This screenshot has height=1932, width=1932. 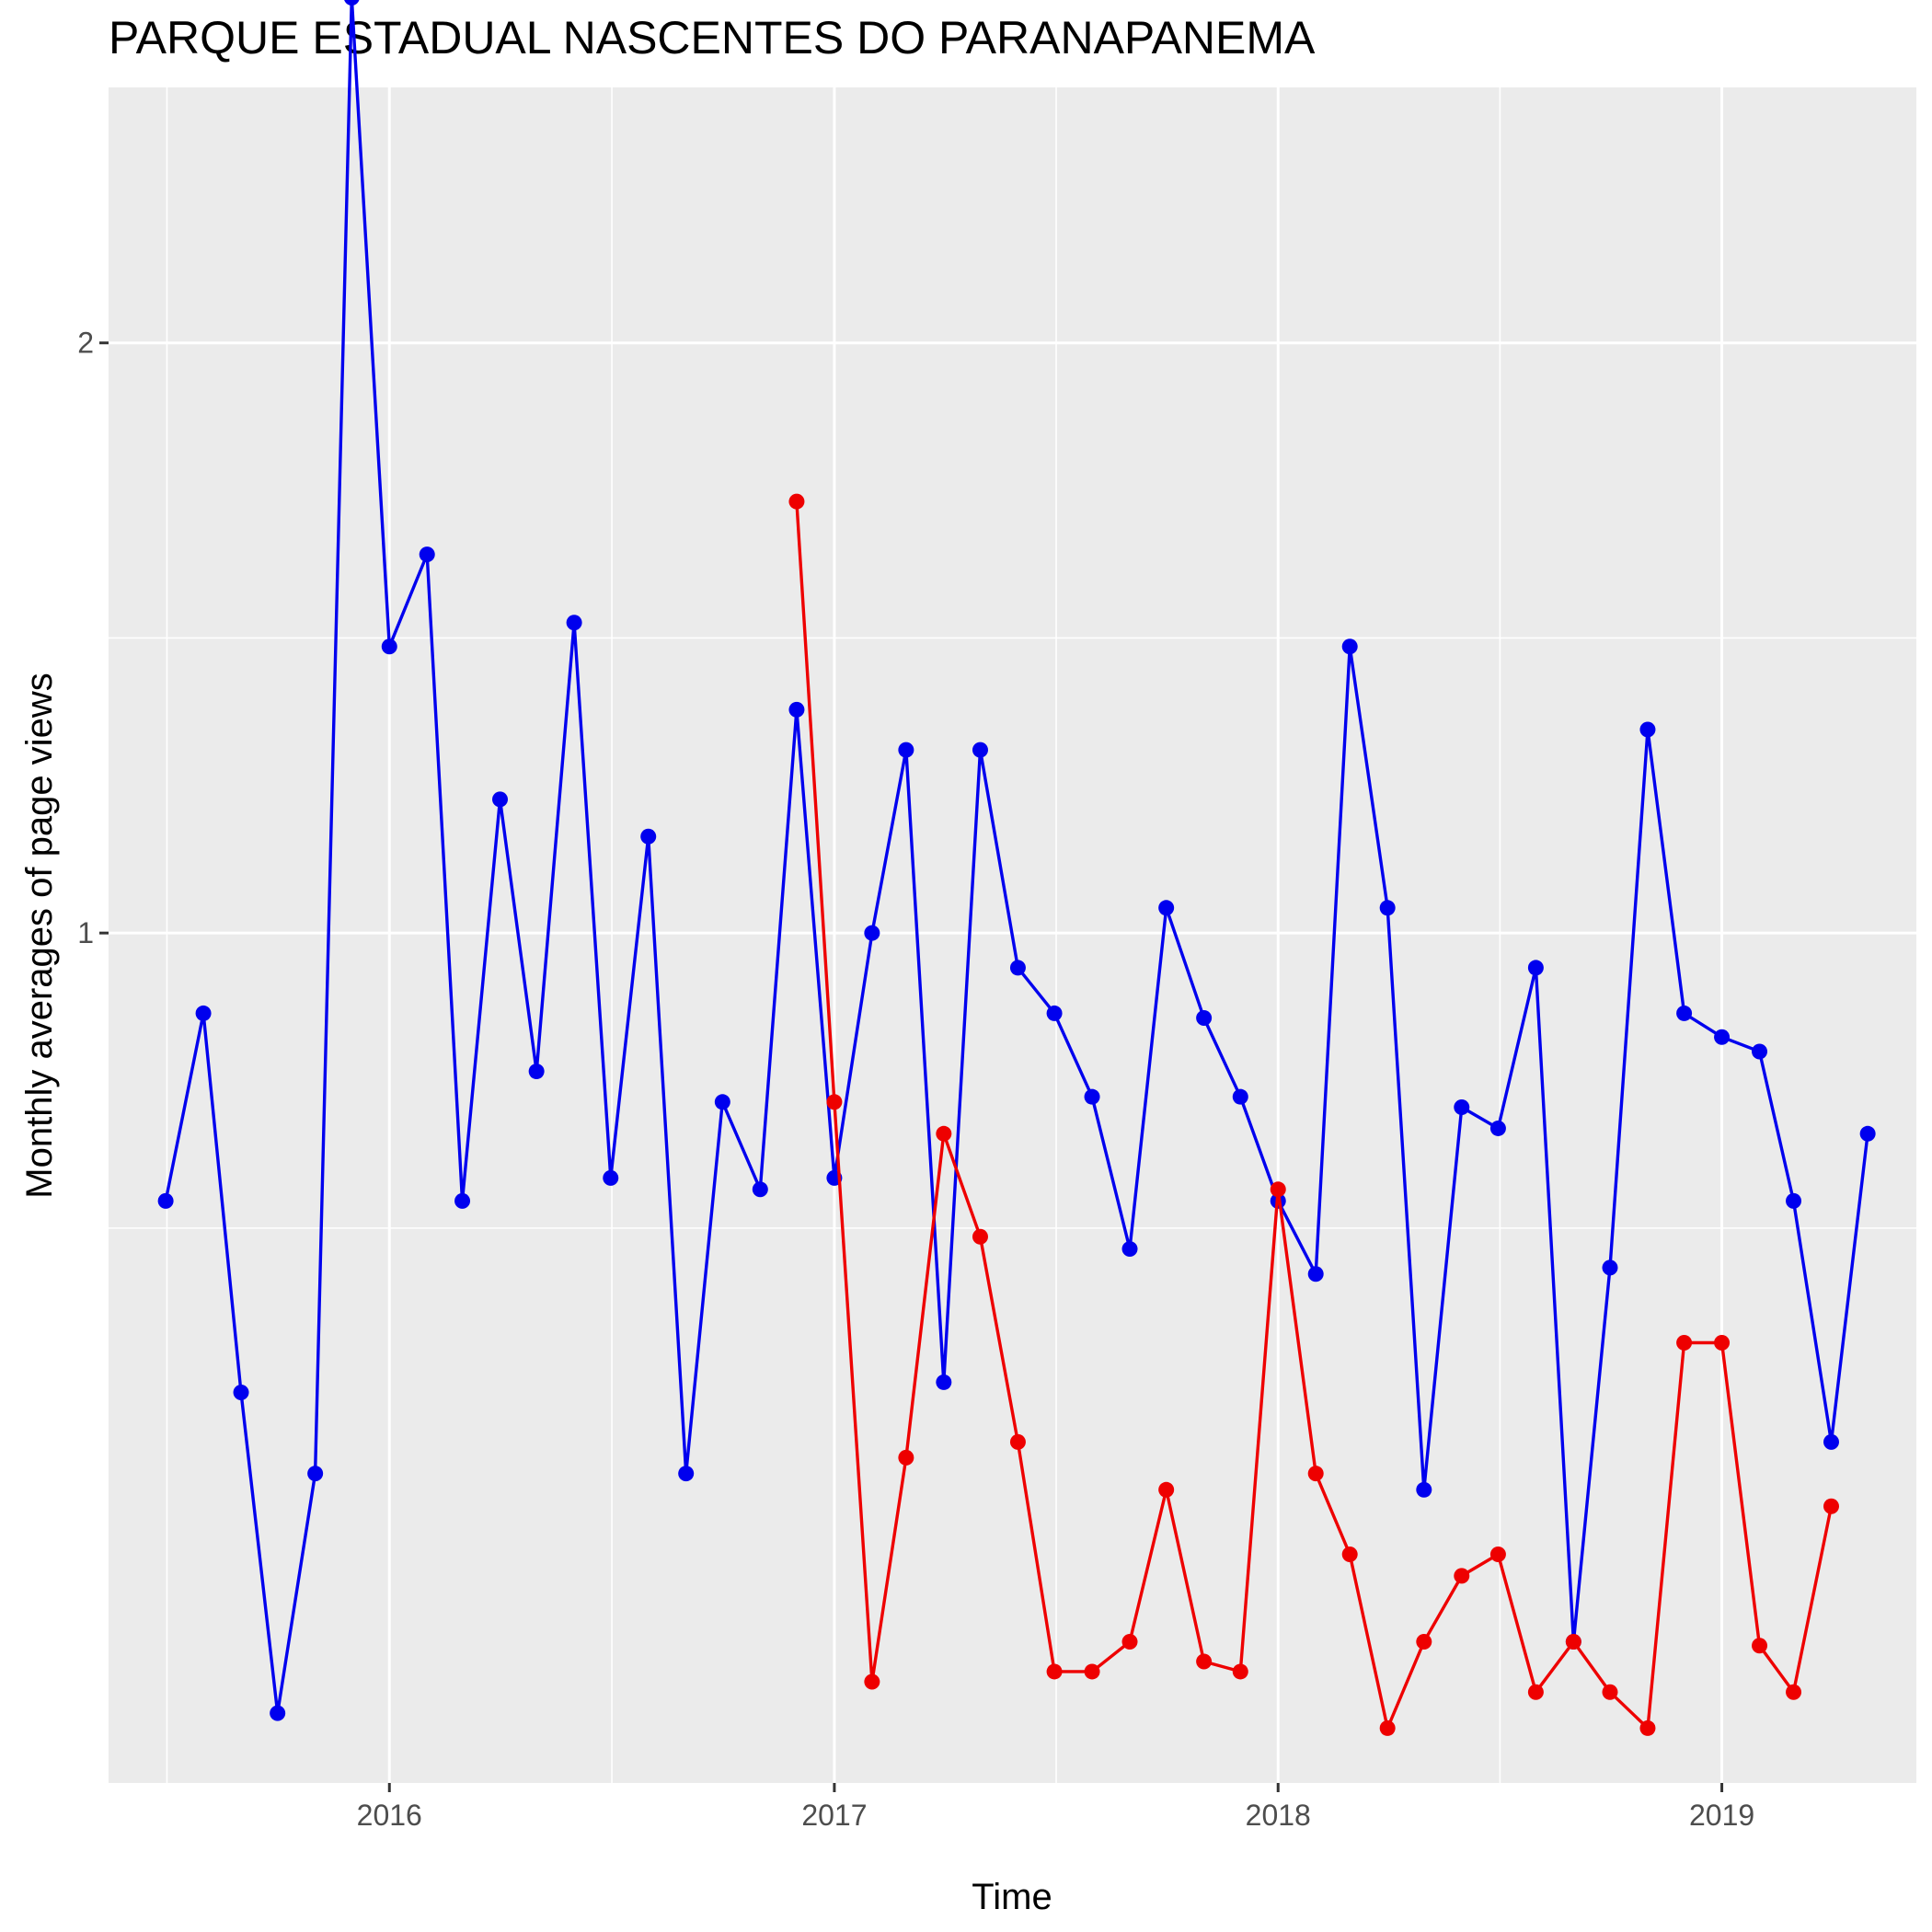 What do you see at coordinates (1278, 1815) in the screenshot?
I see `x-tick-label: 2018` at bounding box center [1278, 1815].